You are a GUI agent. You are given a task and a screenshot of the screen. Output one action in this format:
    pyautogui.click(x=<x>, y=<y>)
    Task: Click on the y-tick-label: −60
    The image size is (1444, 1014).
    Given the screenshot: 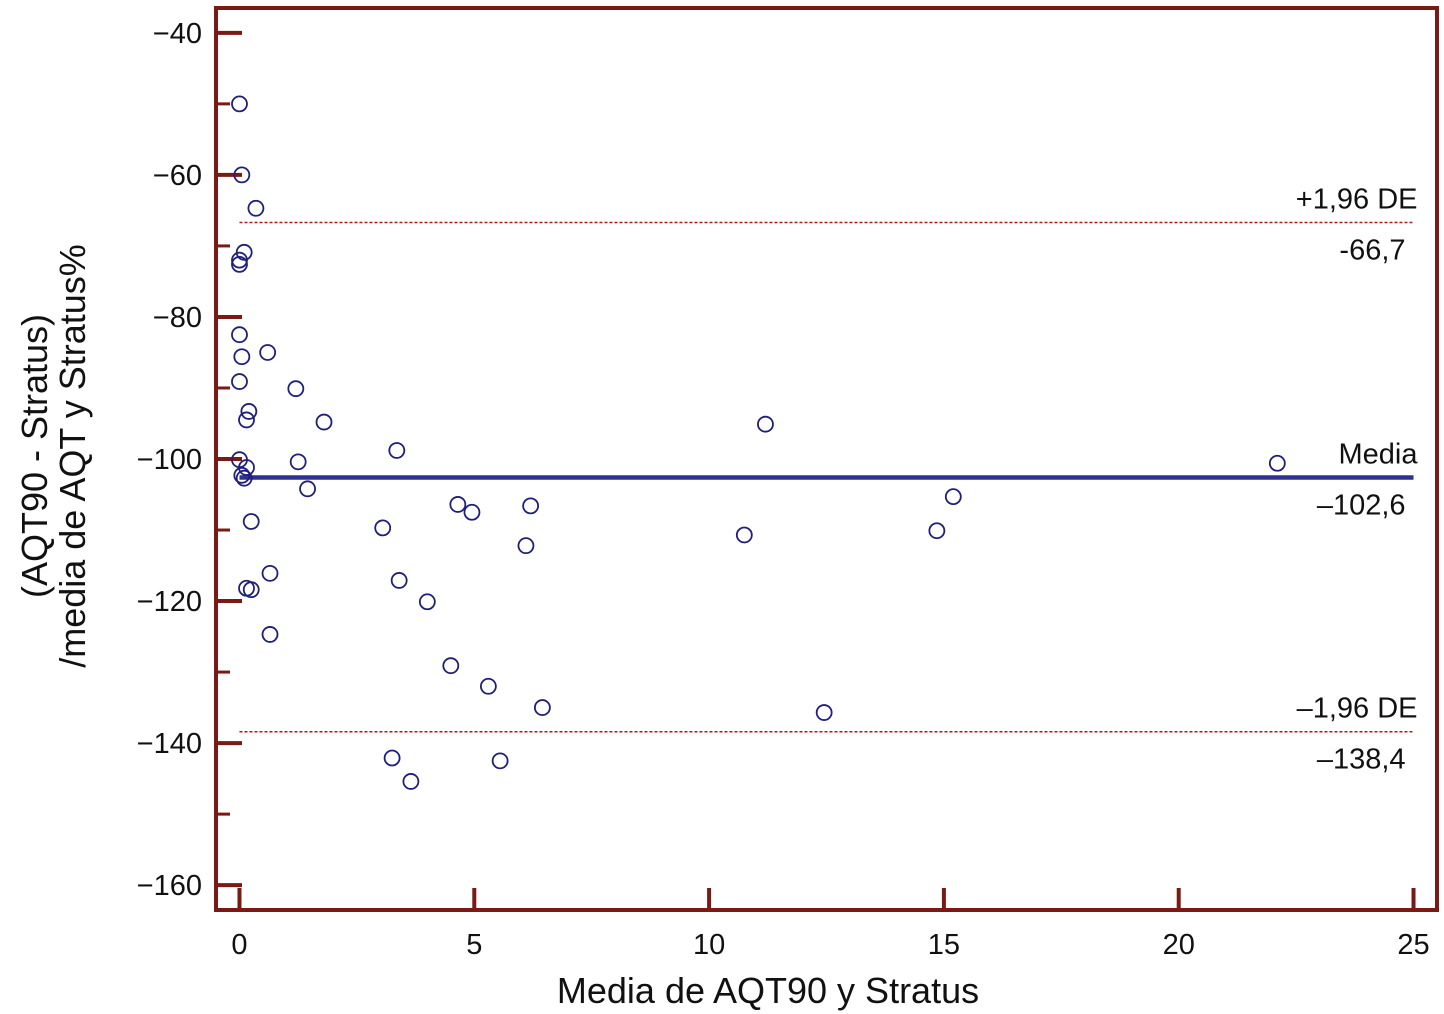 What is the action you would take?
    pyautogui.click(x=177, y=176)
    